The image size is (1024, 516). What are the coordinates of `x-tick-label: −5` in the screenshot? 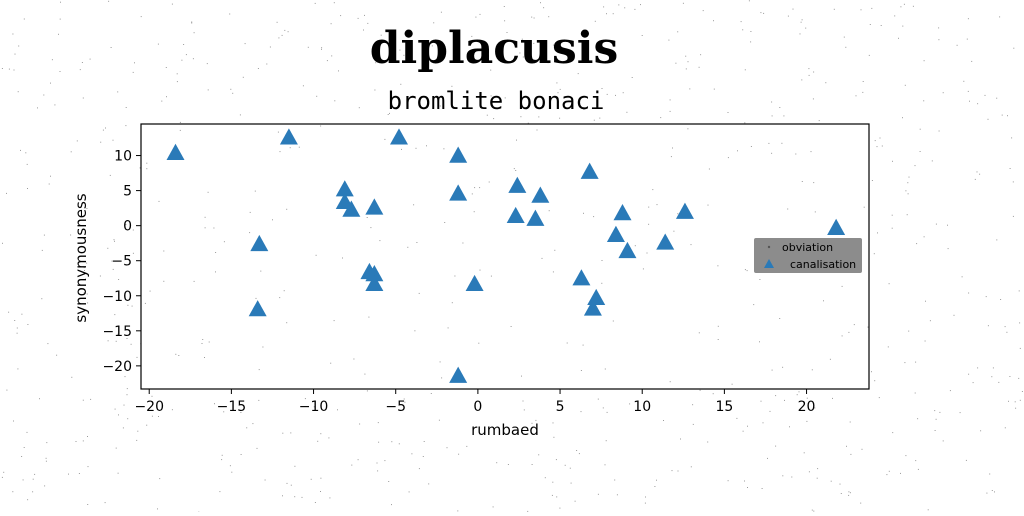 It's located at (395, 407).